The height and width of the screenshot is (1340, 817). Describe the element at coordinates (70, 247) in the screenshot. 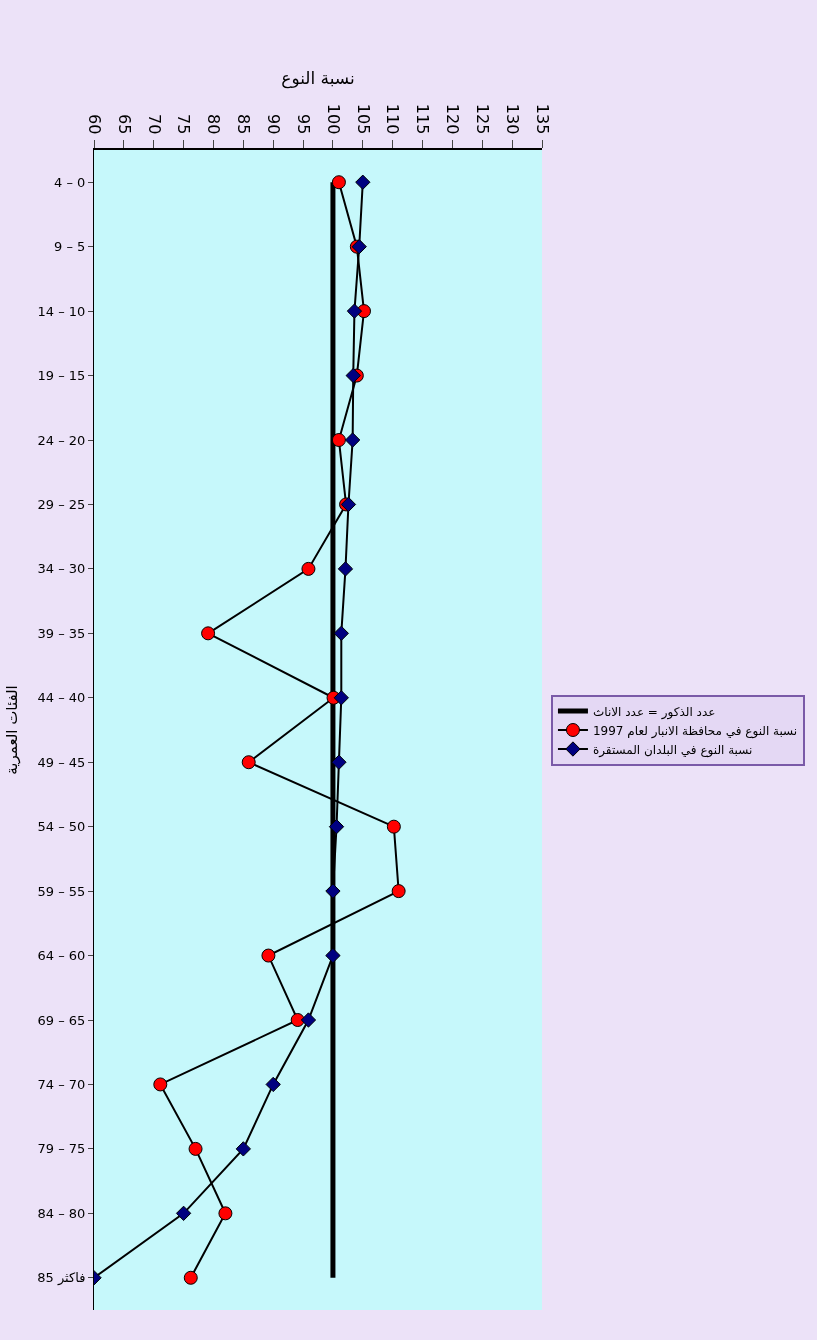

I see `y-tick-label: 9 – 5` at that location.